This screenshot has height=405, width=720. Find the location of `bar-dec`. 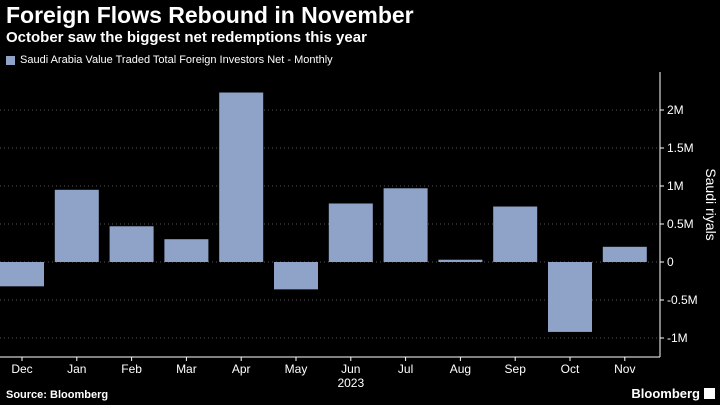

bar-dec is located at coordinates (22, 274).